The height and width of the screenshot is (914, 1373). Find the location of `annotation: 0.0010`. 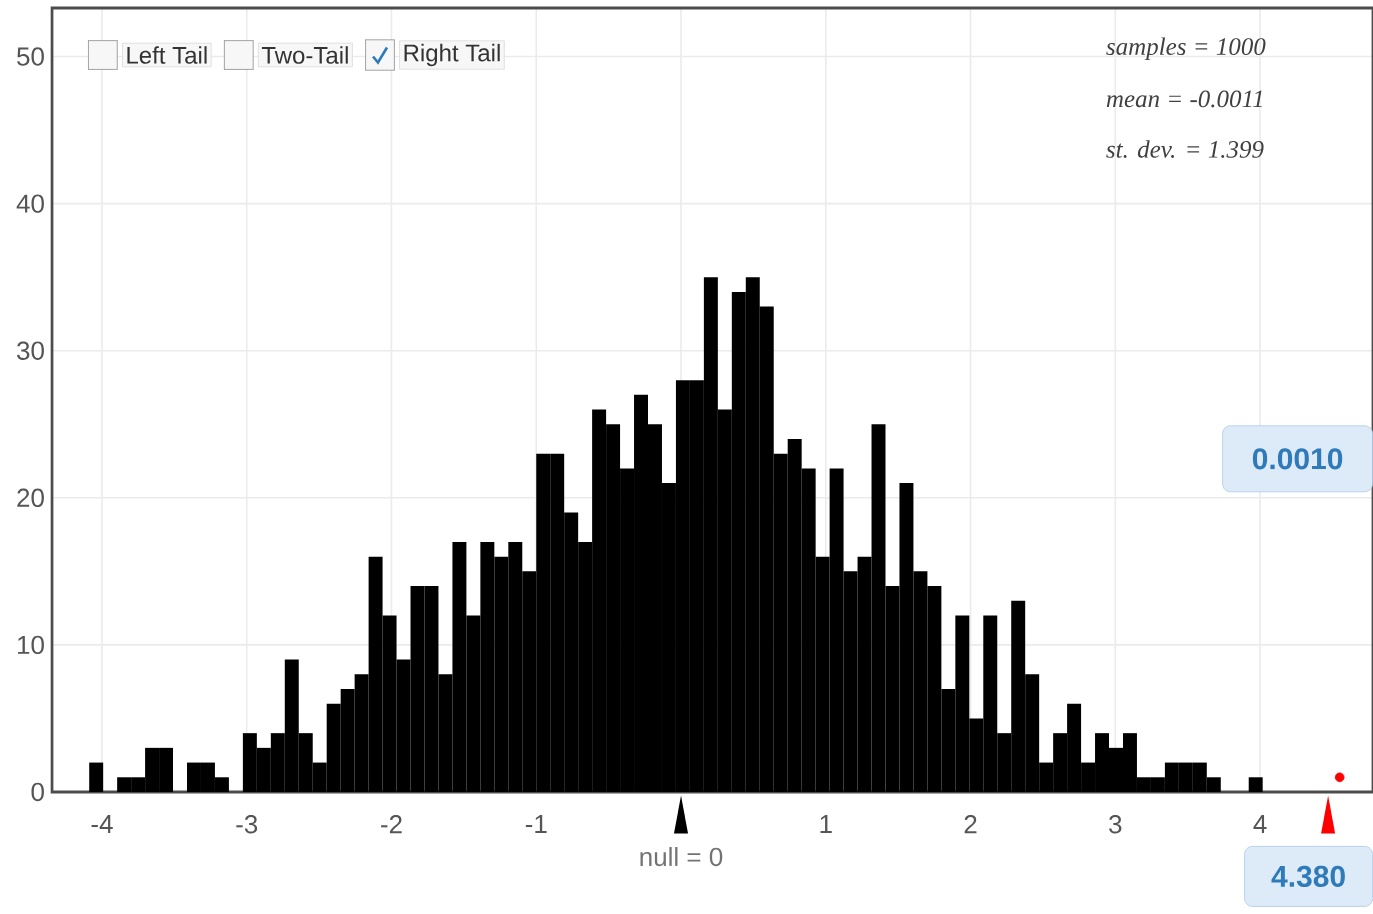

annotation: 0.0010 is located at coordinates (1297, 459).